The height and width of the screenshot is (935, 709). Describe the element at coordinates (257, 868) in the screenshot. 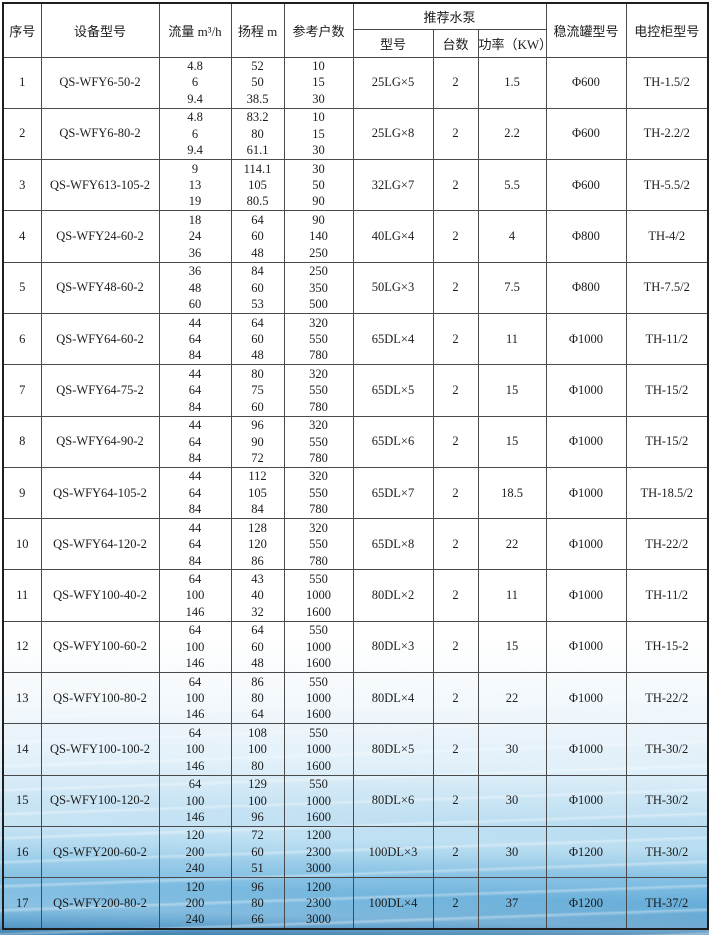

I see `head-value: 51` at that location.